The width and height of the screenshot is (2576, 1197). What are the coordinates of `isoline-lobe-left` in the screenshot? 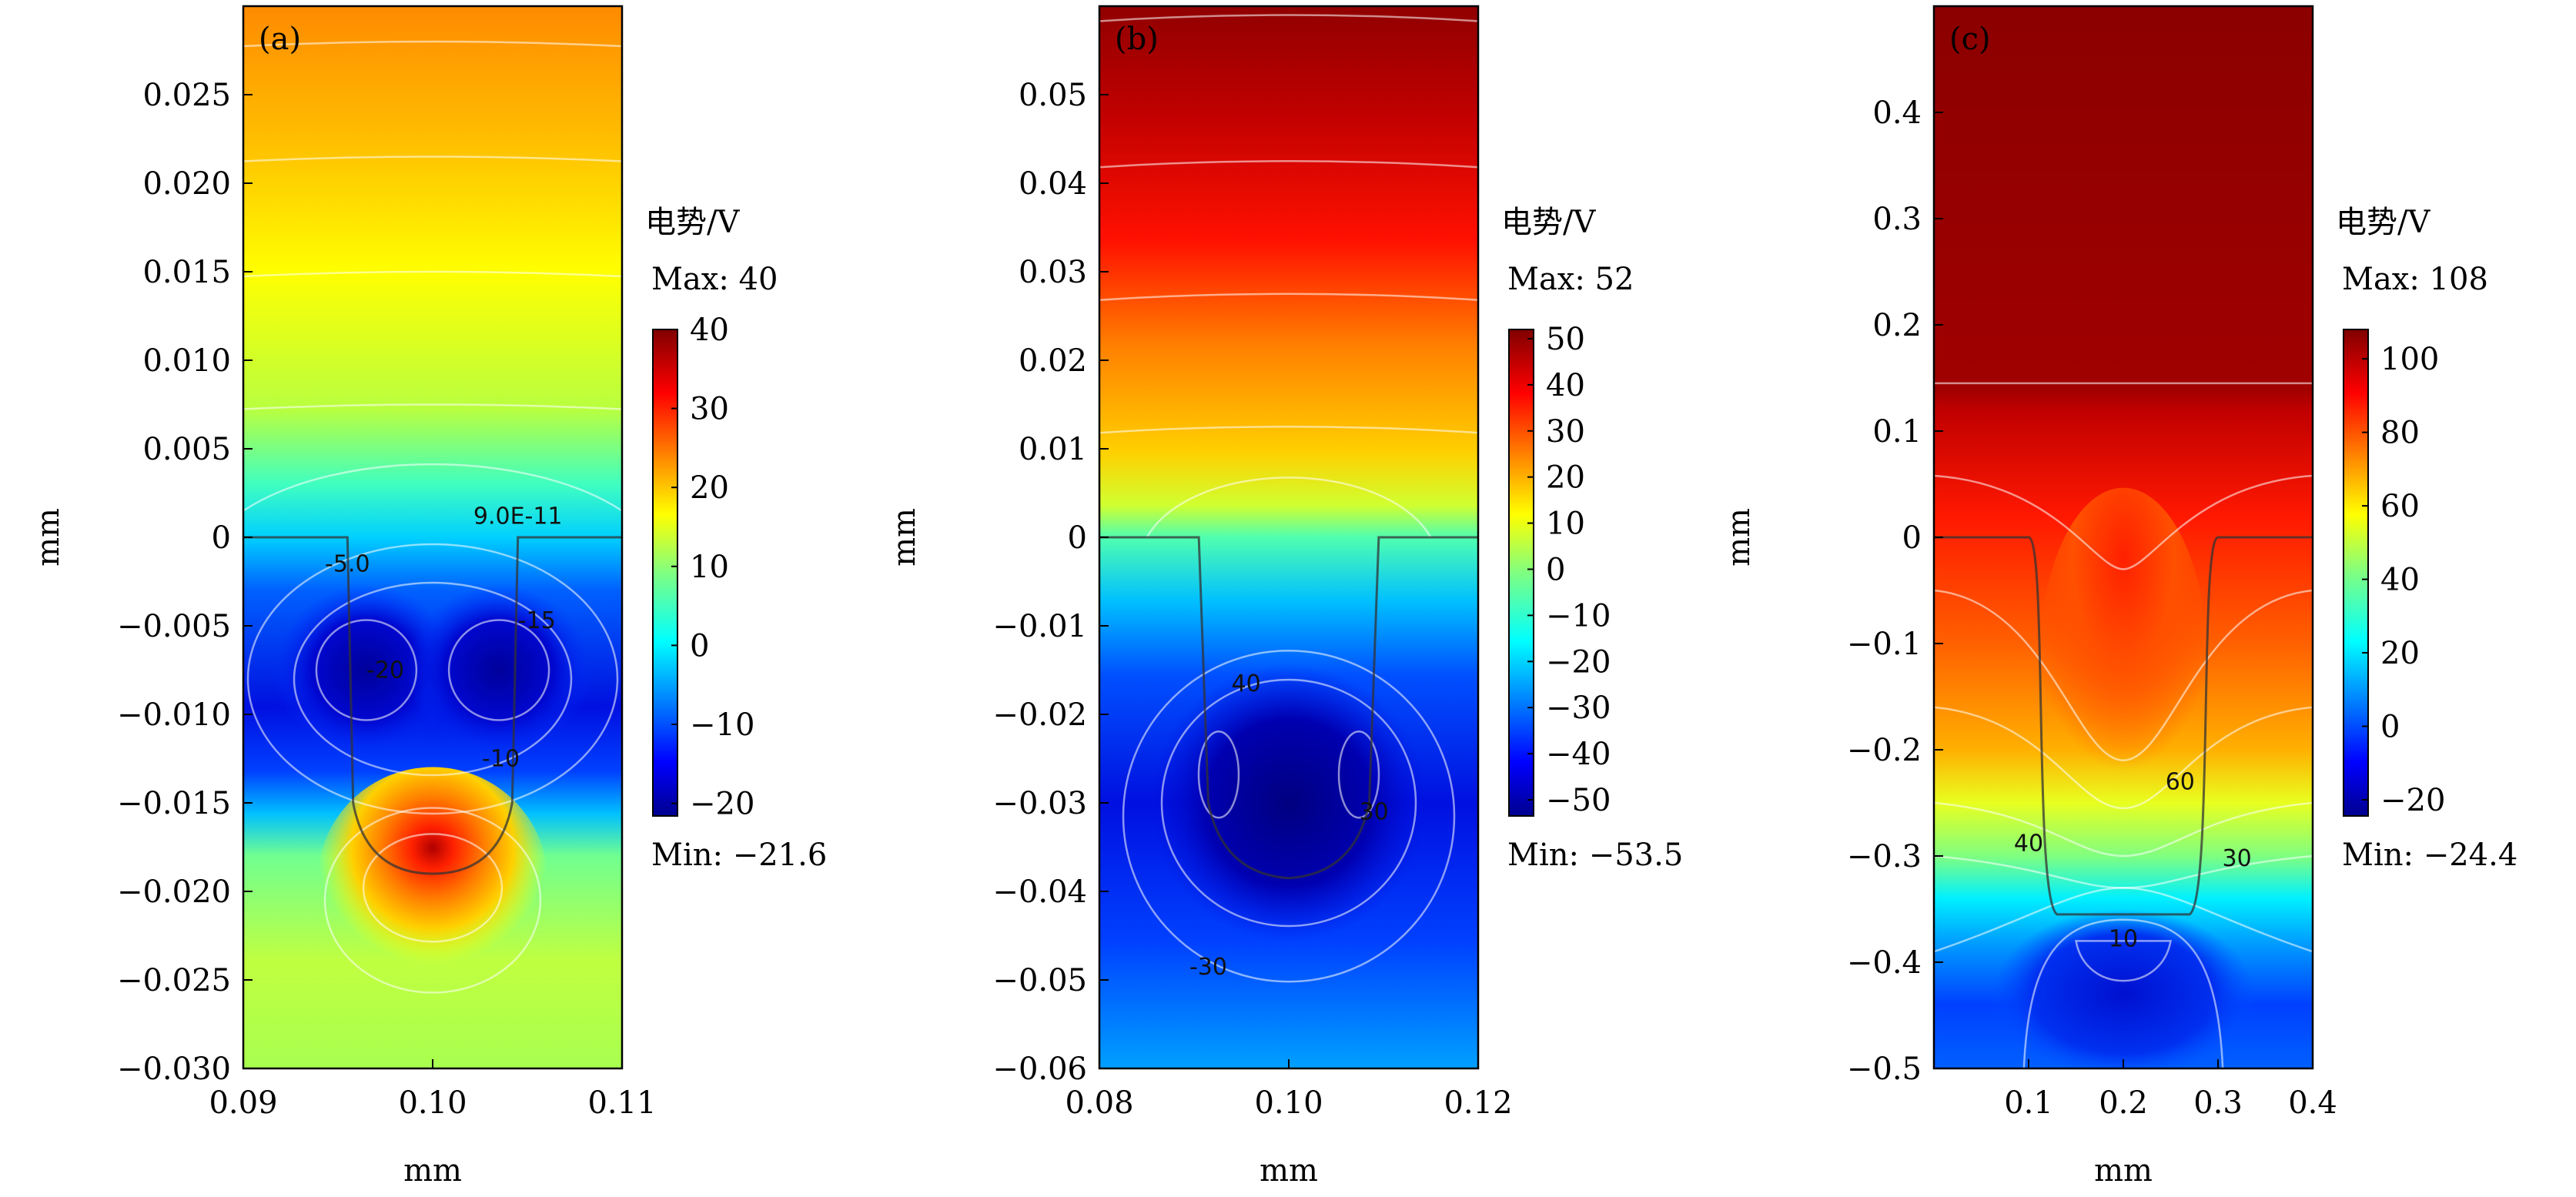 It's located at (366, 670).